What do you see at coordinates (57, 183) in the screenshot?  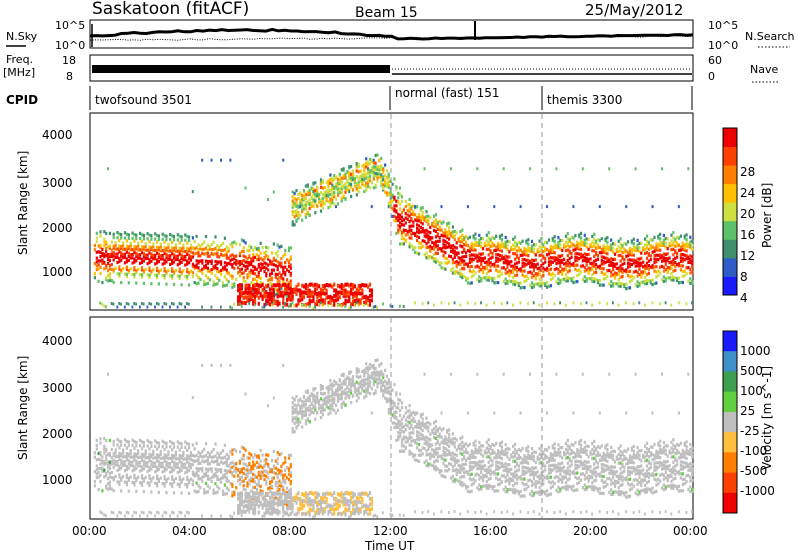 I see `power-ytick-3000: 3000` at bounding box center [57, 183].